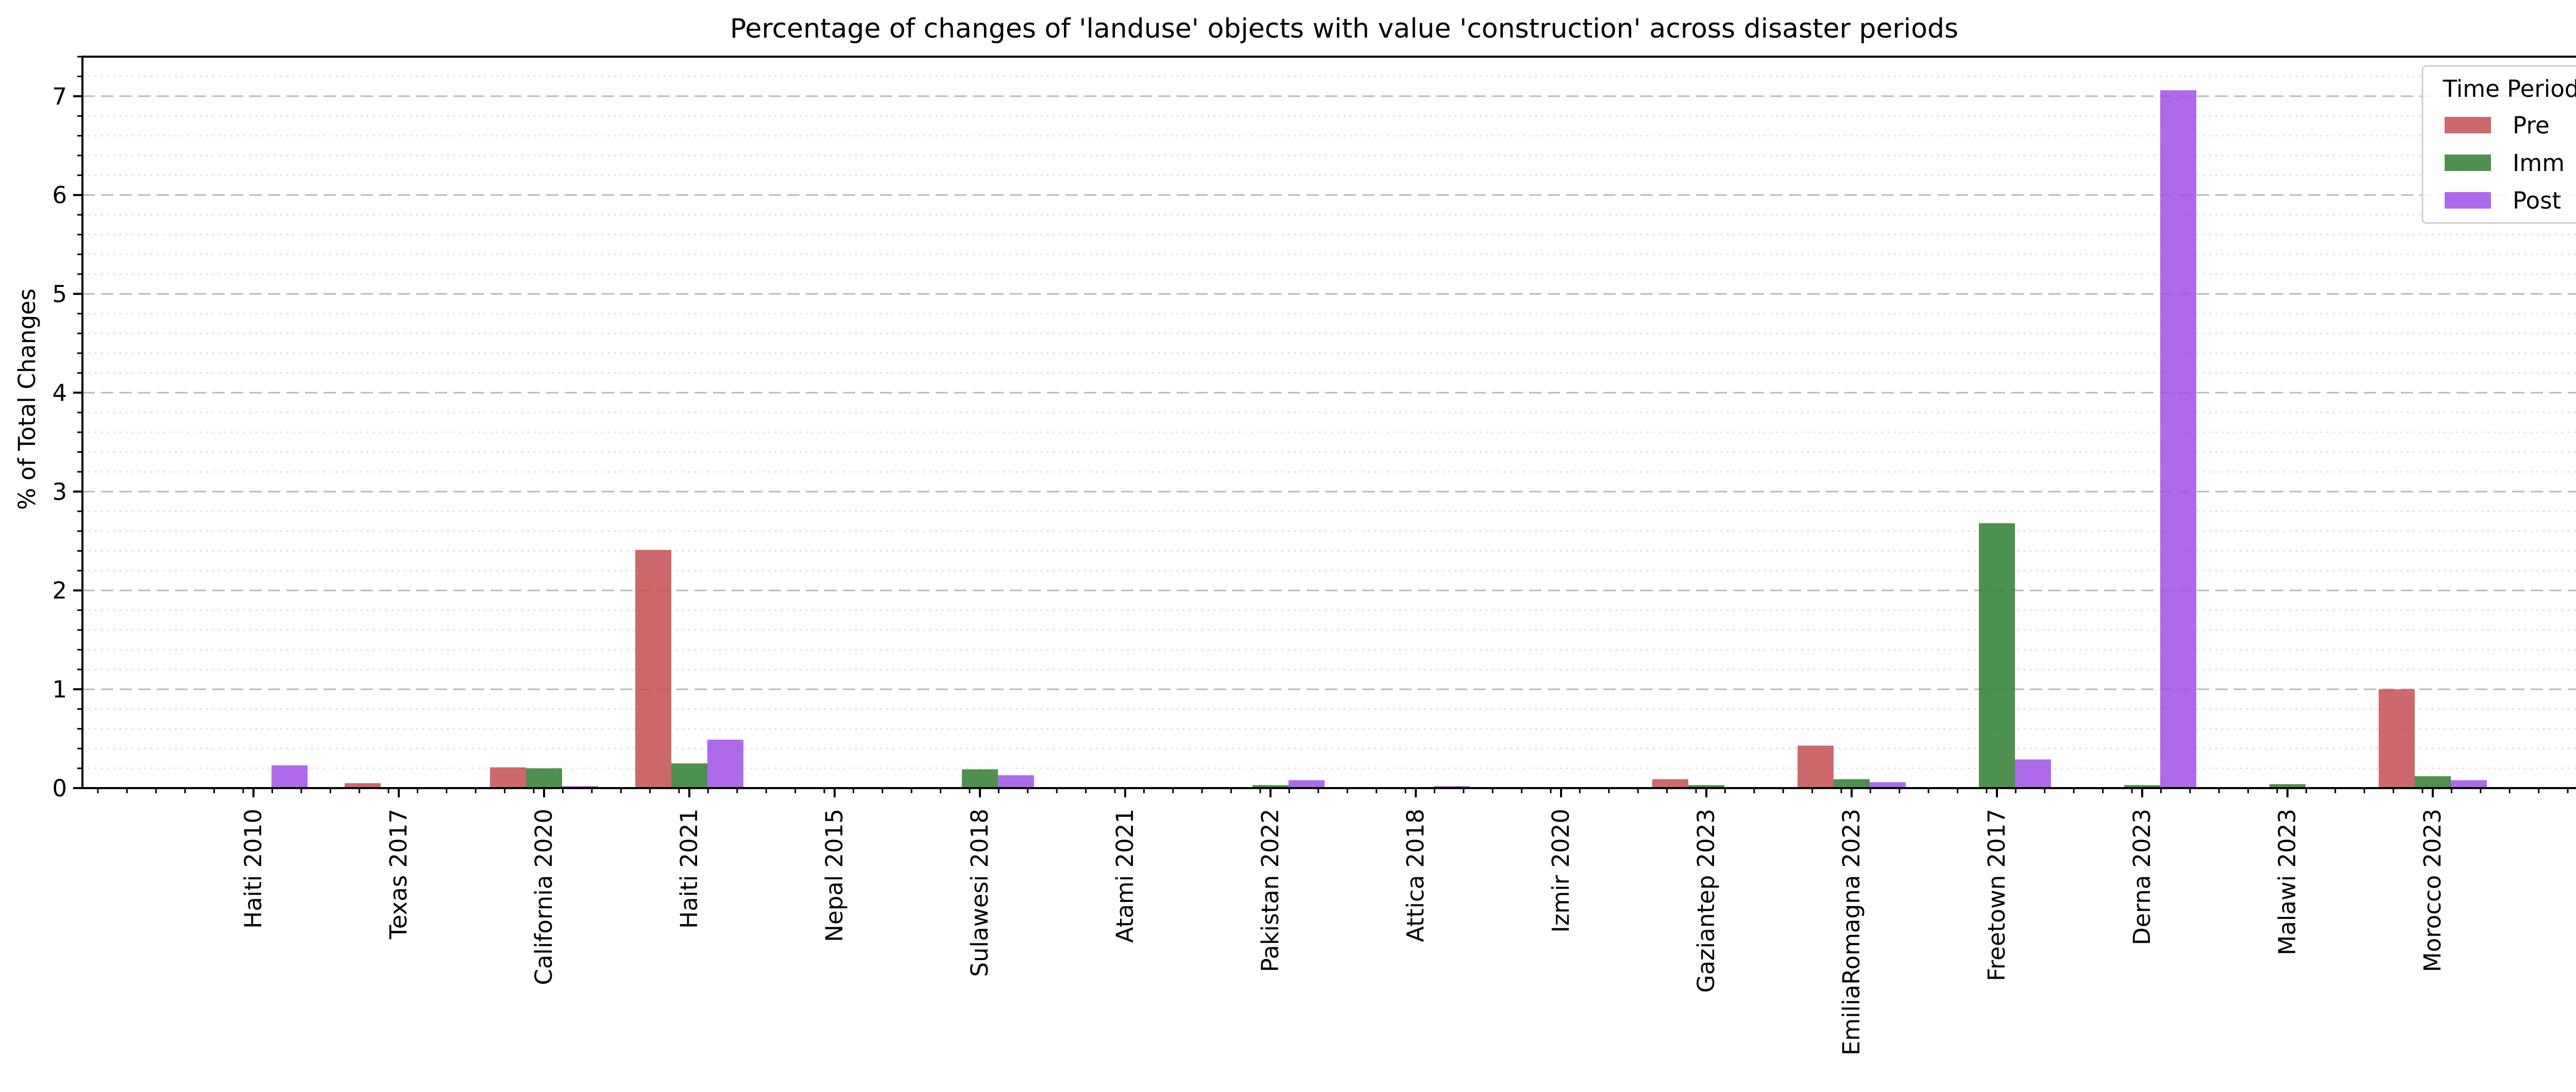  What do you see at coordinates (59, 689) in the screenshot?
I see `y-tick-label: 1` at bounding box center [59, 689].